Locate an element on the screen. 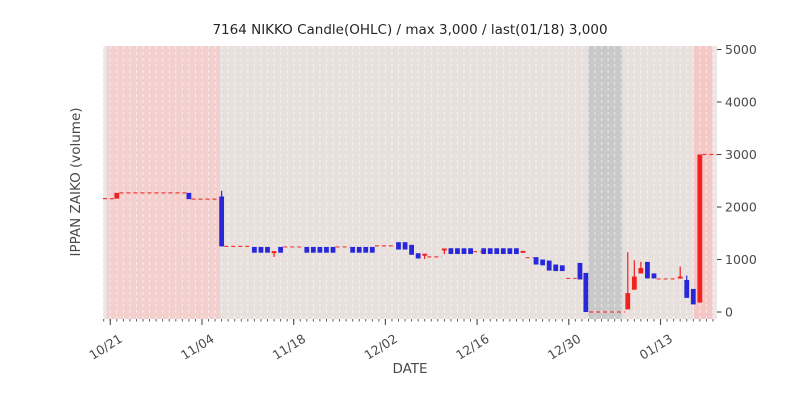 Image resolution: width=800 pixels, height=400 pixels. band-right-edge-strip is located at coordinates (714, 182).